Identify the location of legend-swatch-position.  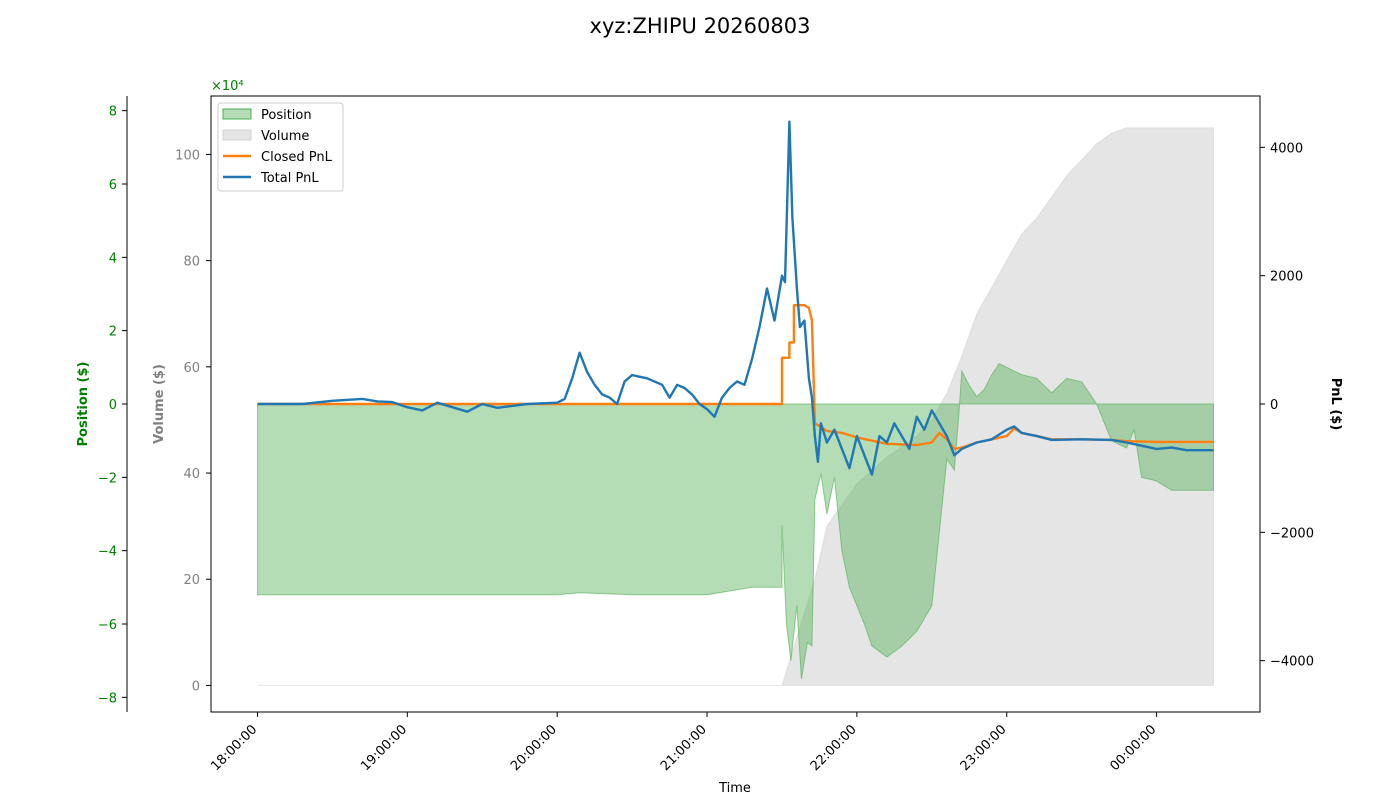
(237, 114).